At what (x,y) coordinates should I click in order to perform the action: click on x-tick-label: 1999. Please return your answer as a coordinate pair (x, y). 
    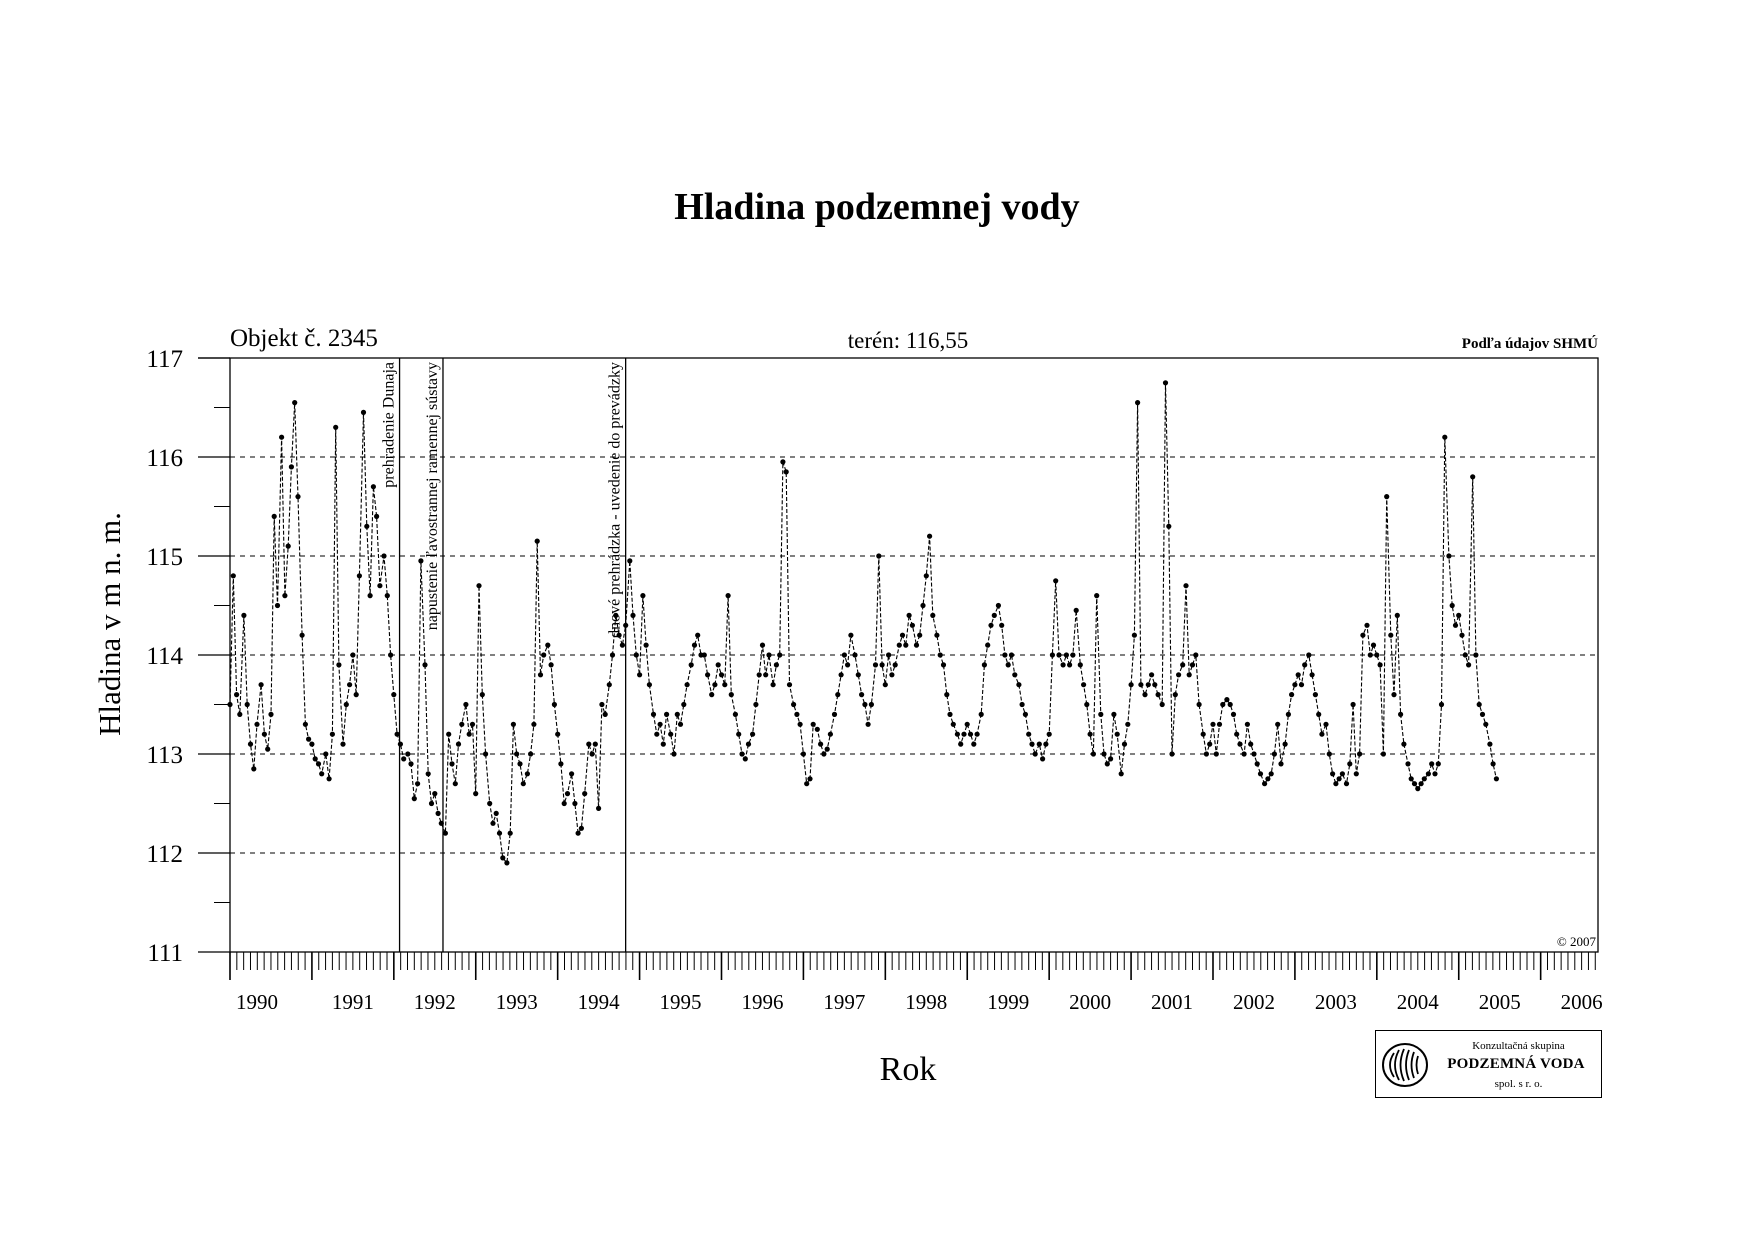
    Looking at the image, I should click on (1008, 1002).